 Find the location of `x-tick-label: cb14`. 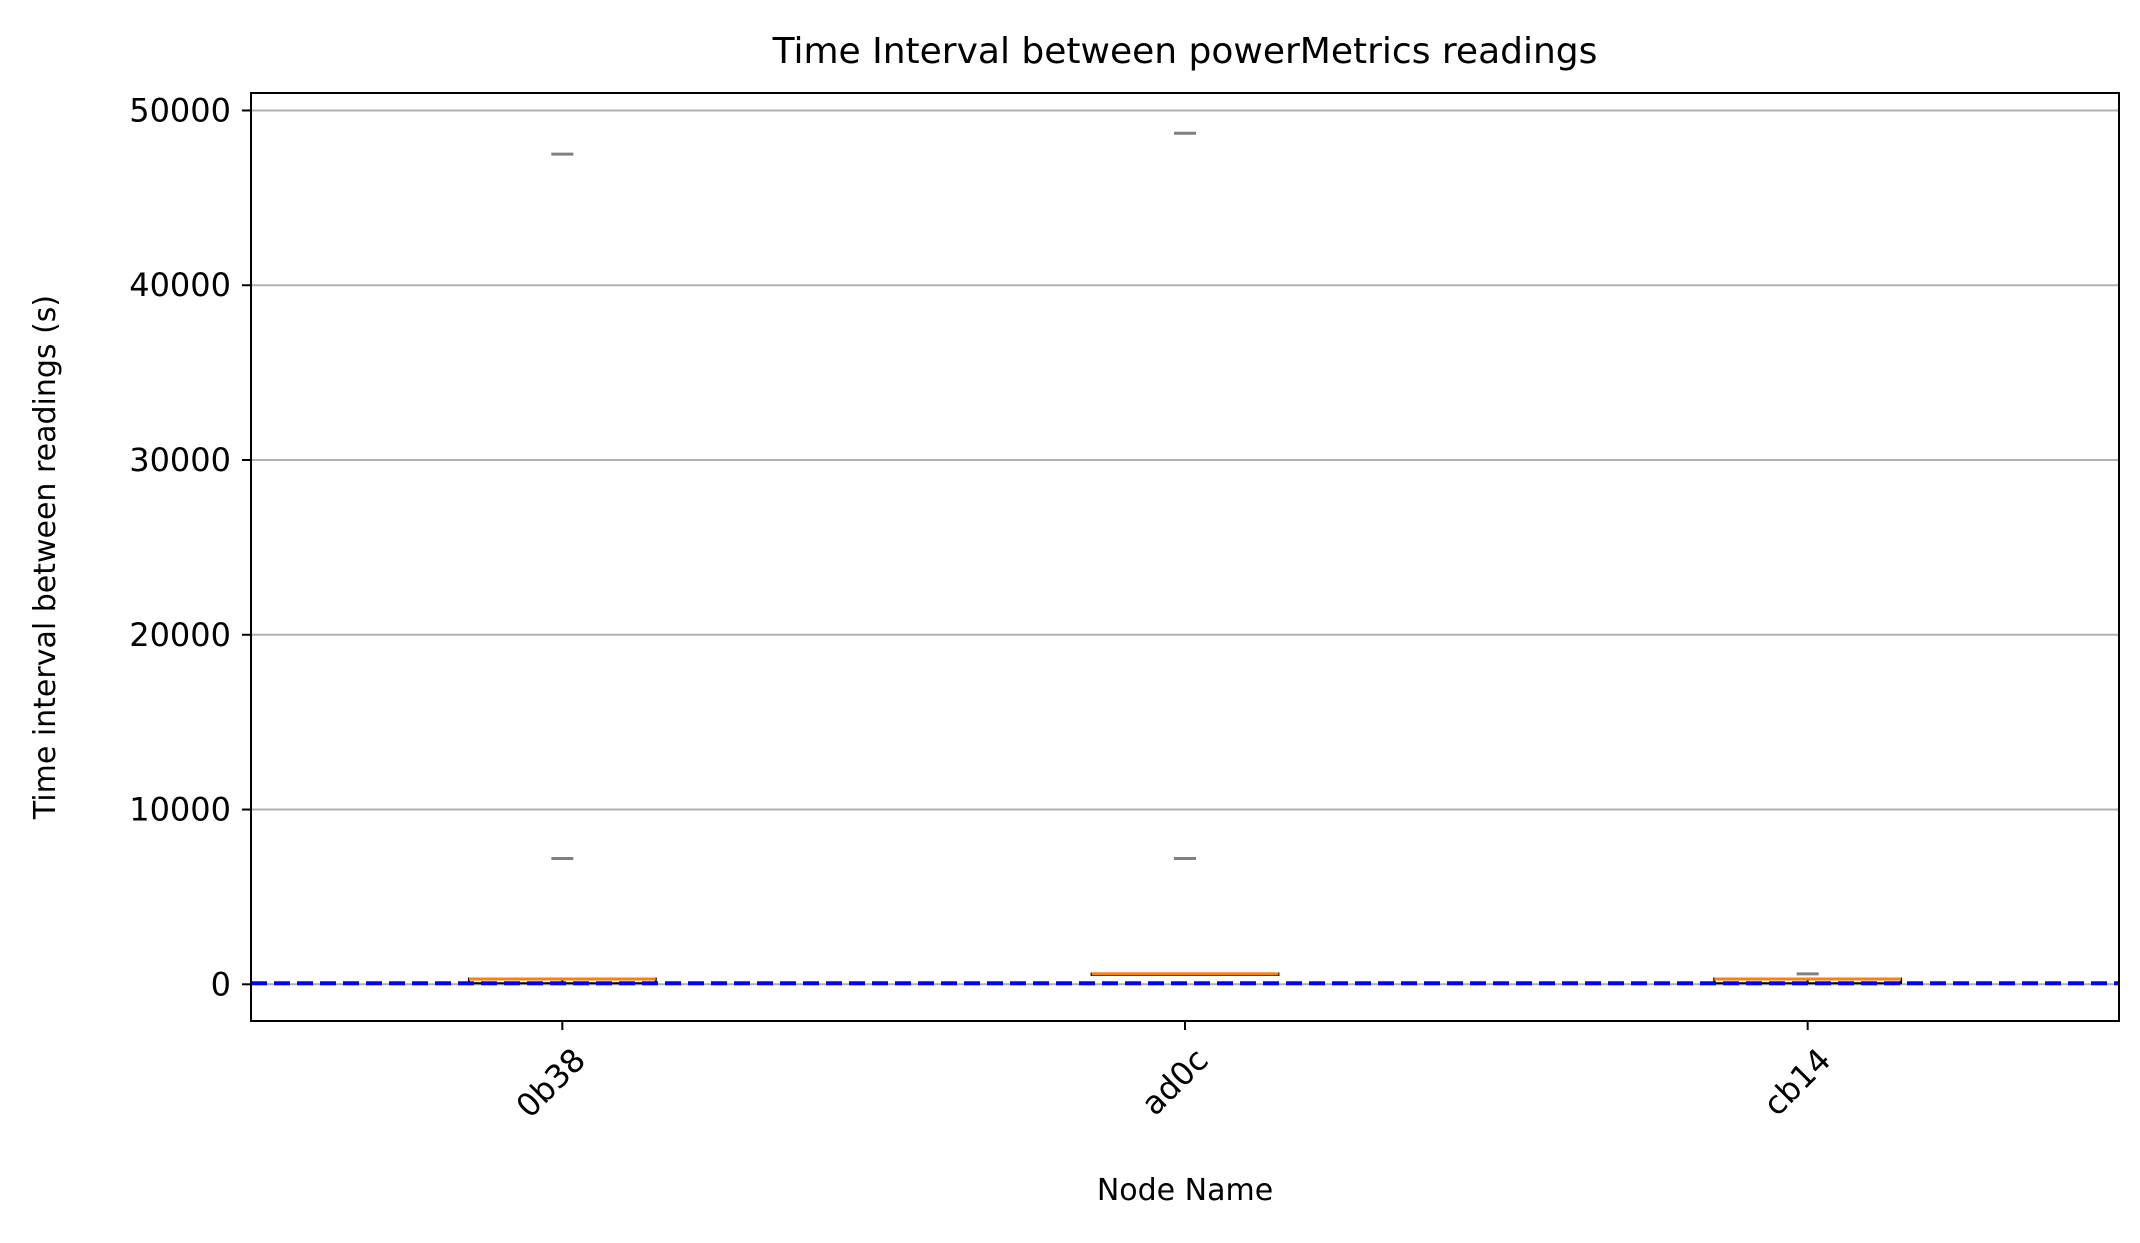

x-tick-label: cb14 is located at coordinates (1797, 1082).